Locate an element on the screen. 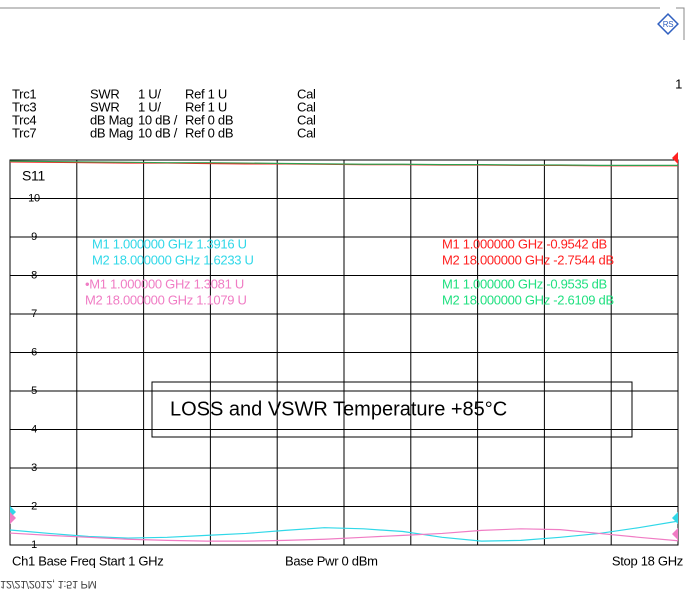  annotation: LOSS and VSWR Temperature +85°C is located at coordinates (338, 409).